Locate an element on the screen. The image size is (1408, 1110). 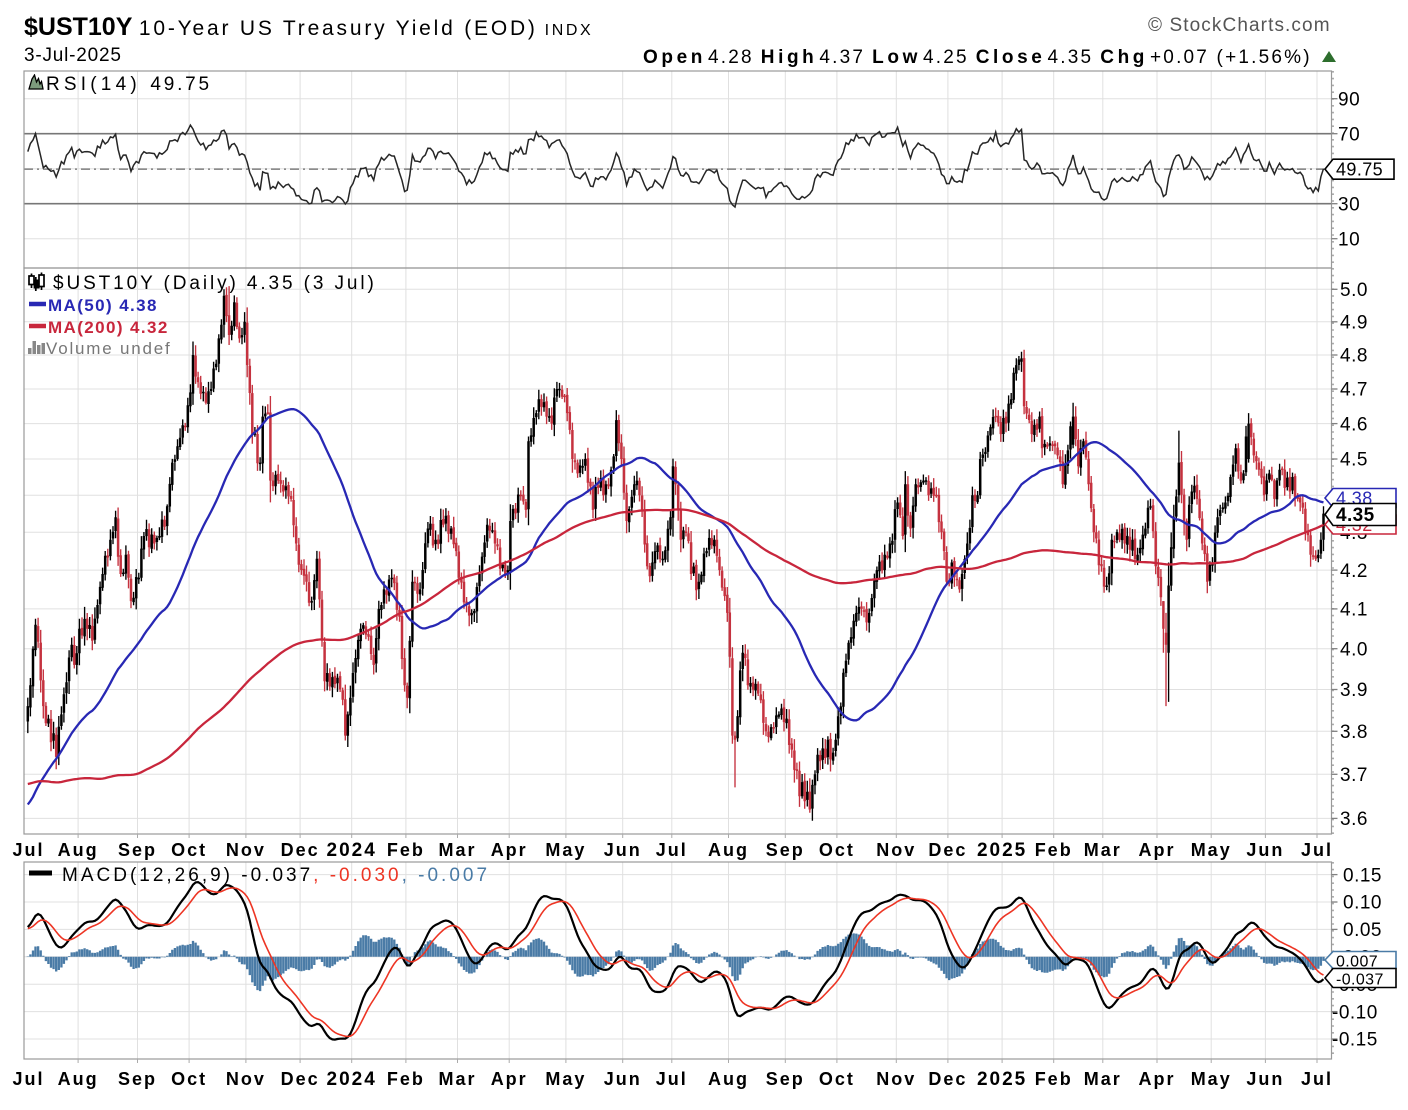
svg-text: 49.75 is located at coordinates (1359, 169).